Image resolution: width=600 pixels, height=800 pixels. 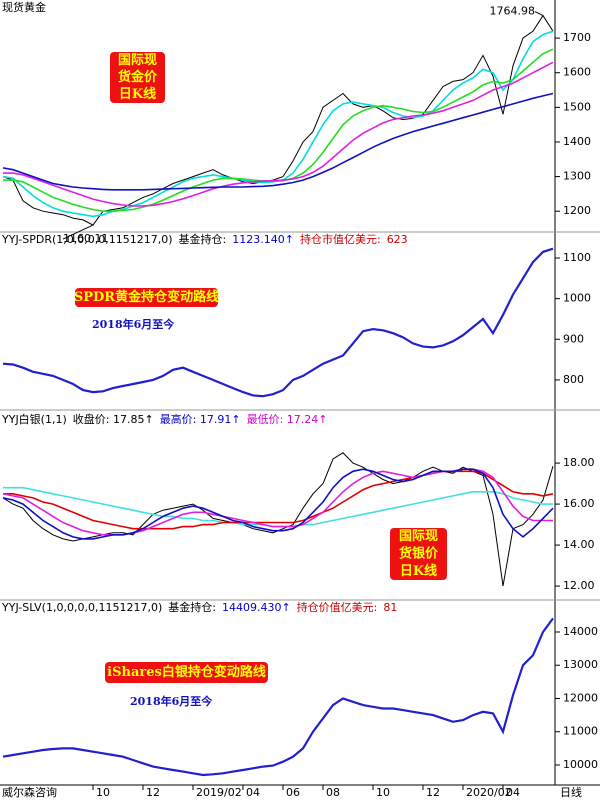 What do you see at coordinates (340, 239) in the screenshot?
I see `panel-header: 持仓市值亿美元:` at bounding box center [340, 239].